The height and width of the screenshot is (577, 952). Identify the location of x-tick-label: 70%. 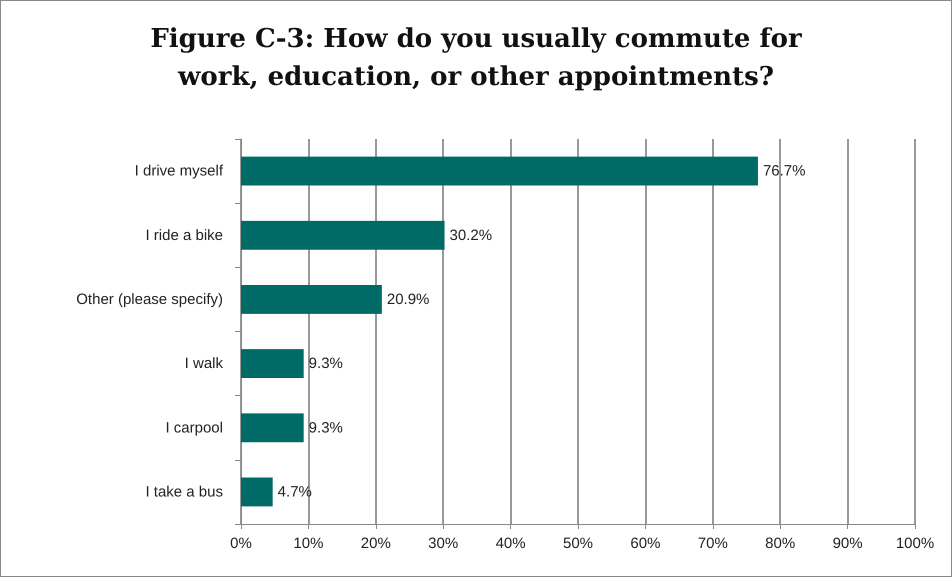
(713, 543).